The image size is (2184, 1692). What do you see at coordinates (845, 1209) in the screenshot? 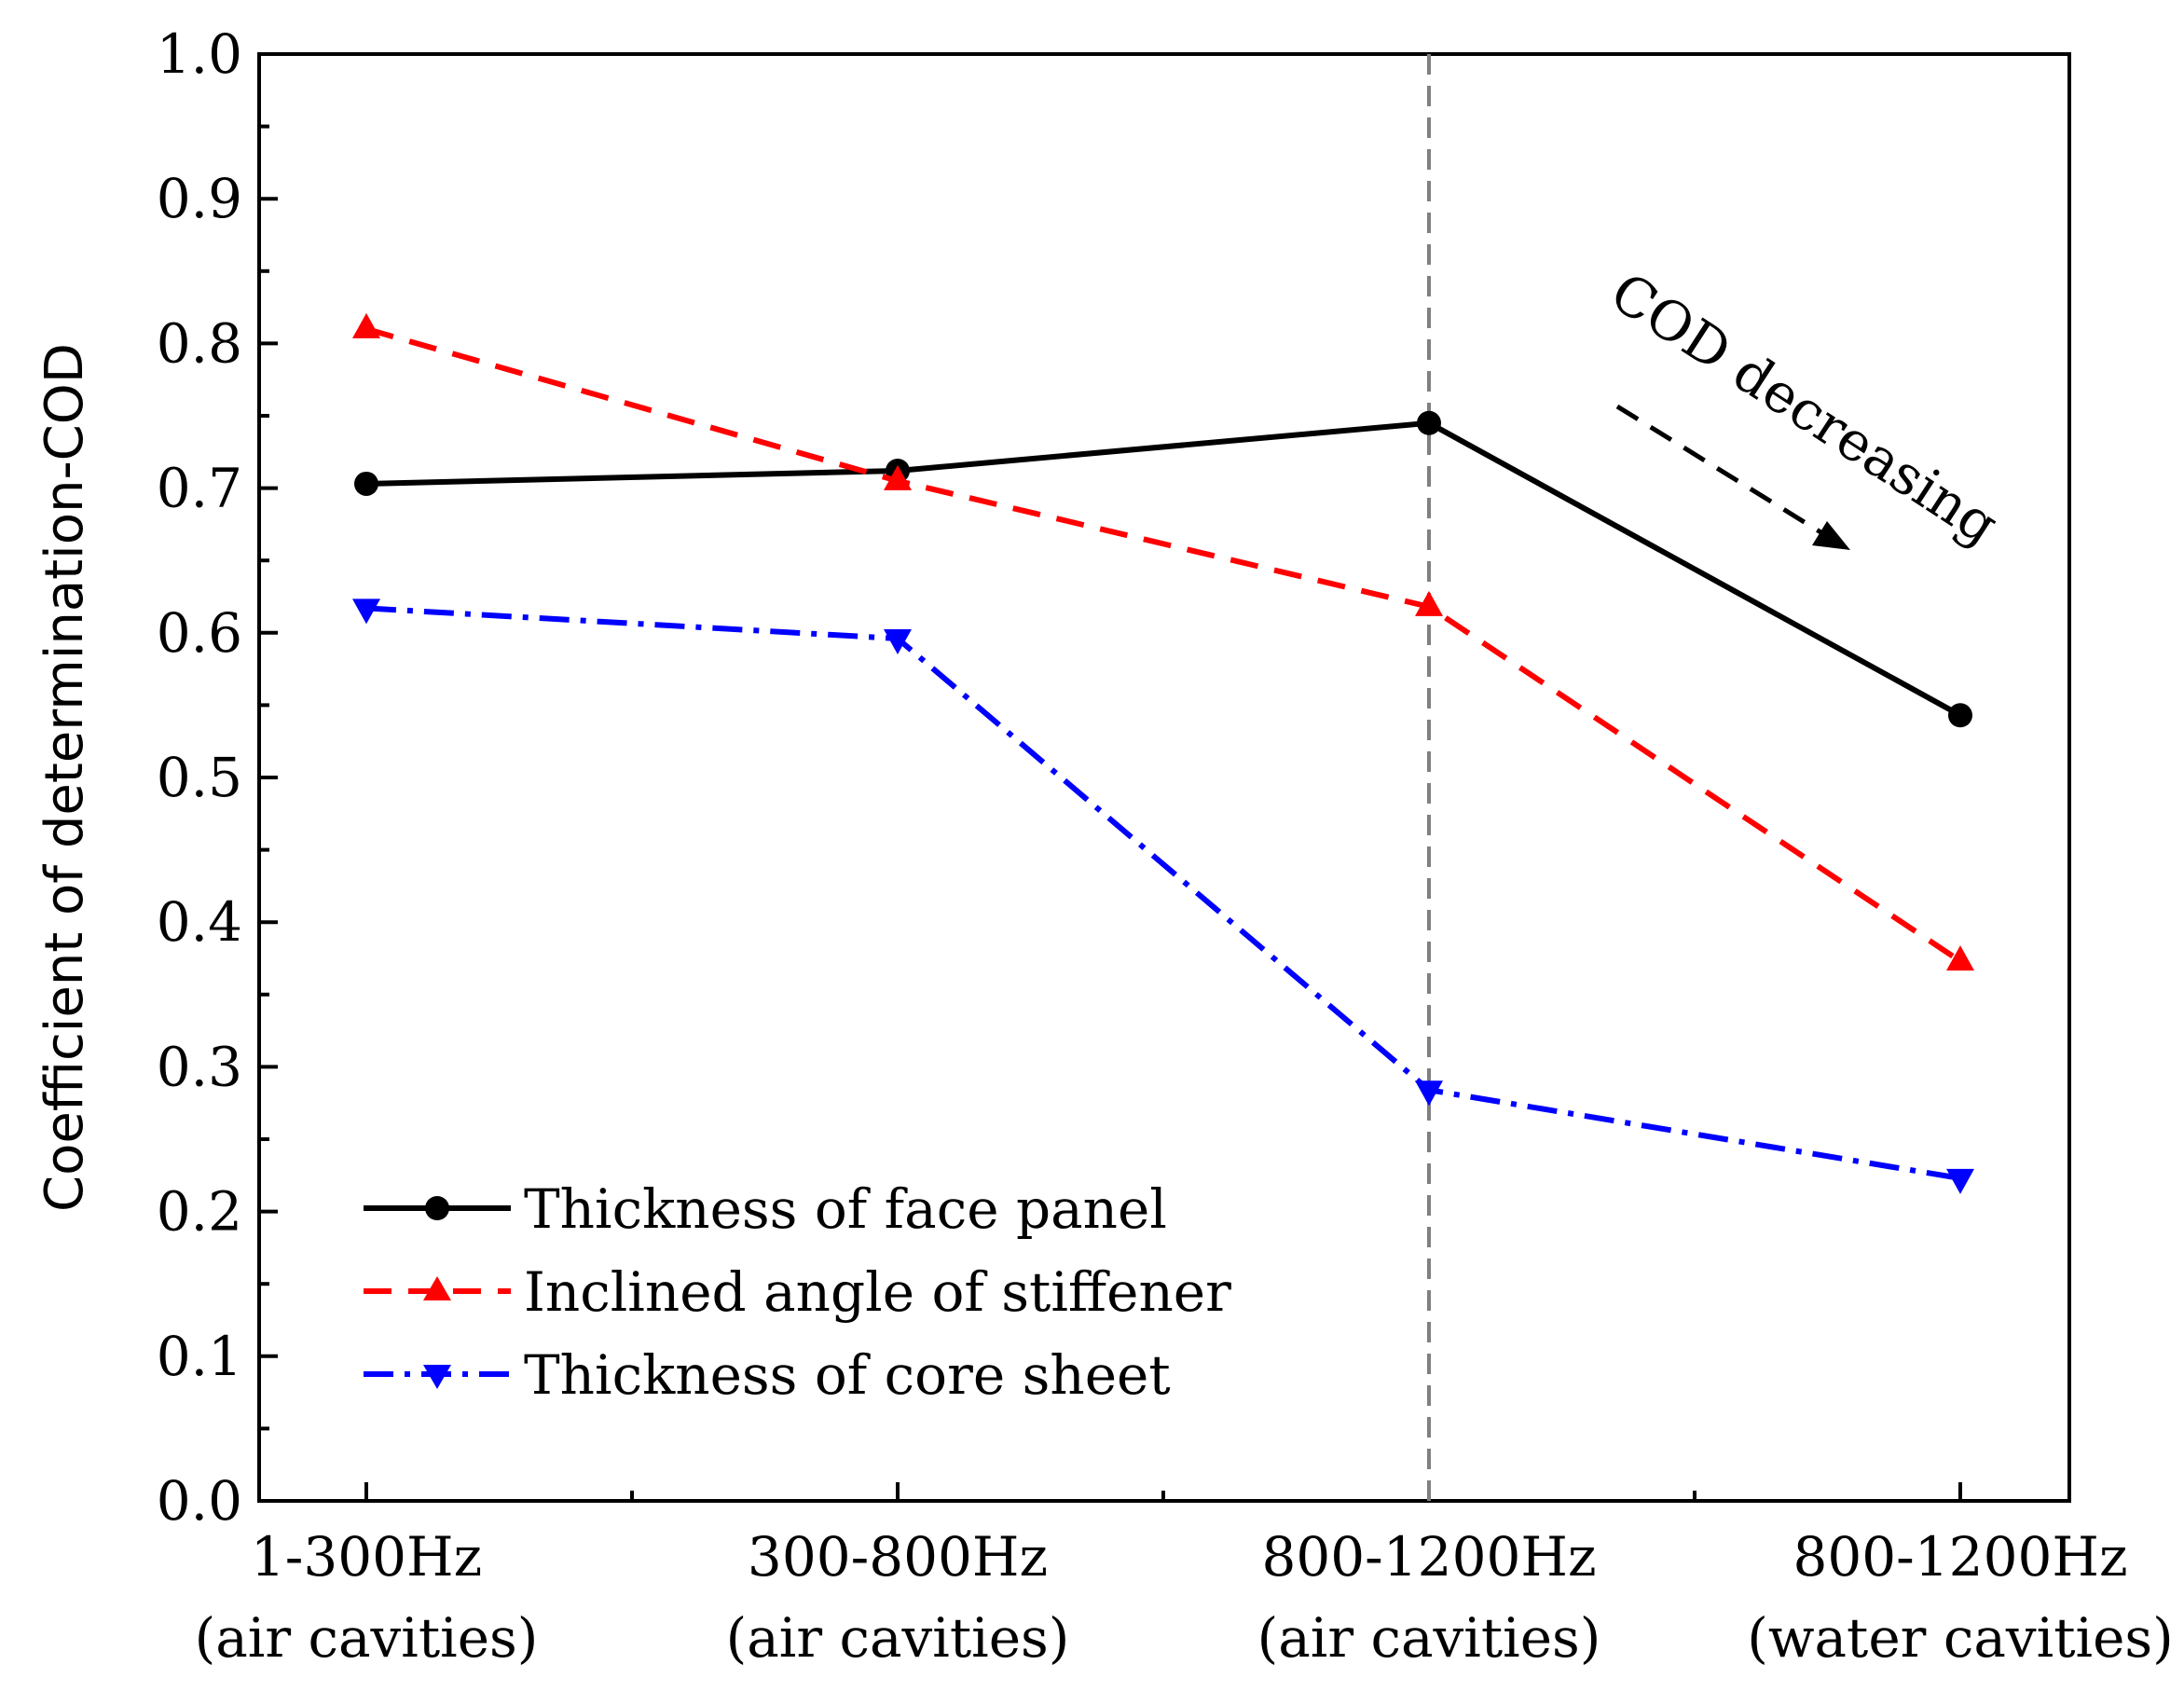
I see `legend-label-face-panel: Thickness of face panel` at bounding box center [845, 1209].